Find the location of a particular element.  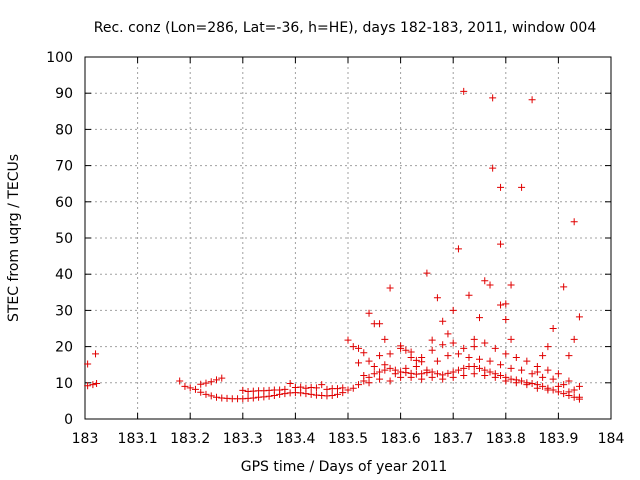

x-tick-label: 183.9 is located at coordinates (558, 439).